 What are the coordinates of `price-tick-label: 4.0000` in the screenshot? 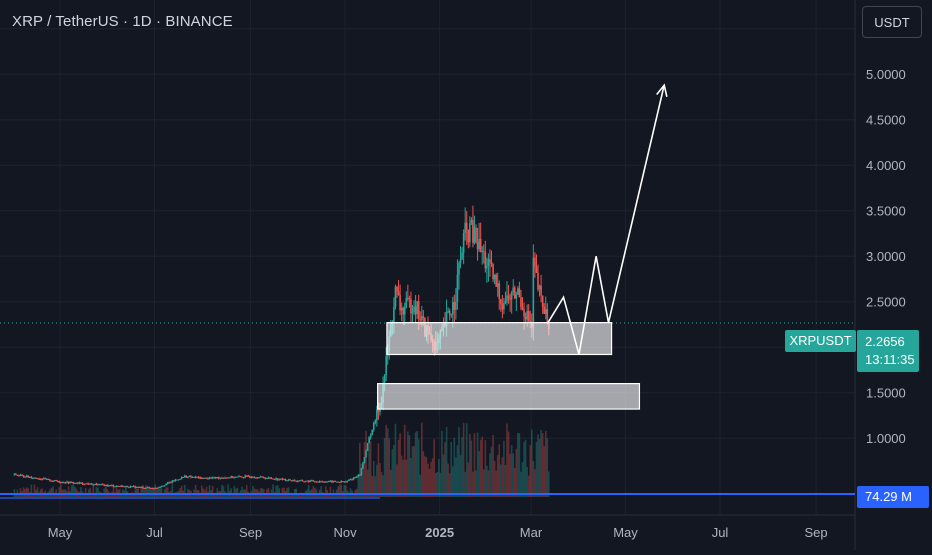 It's located at (886, 165).